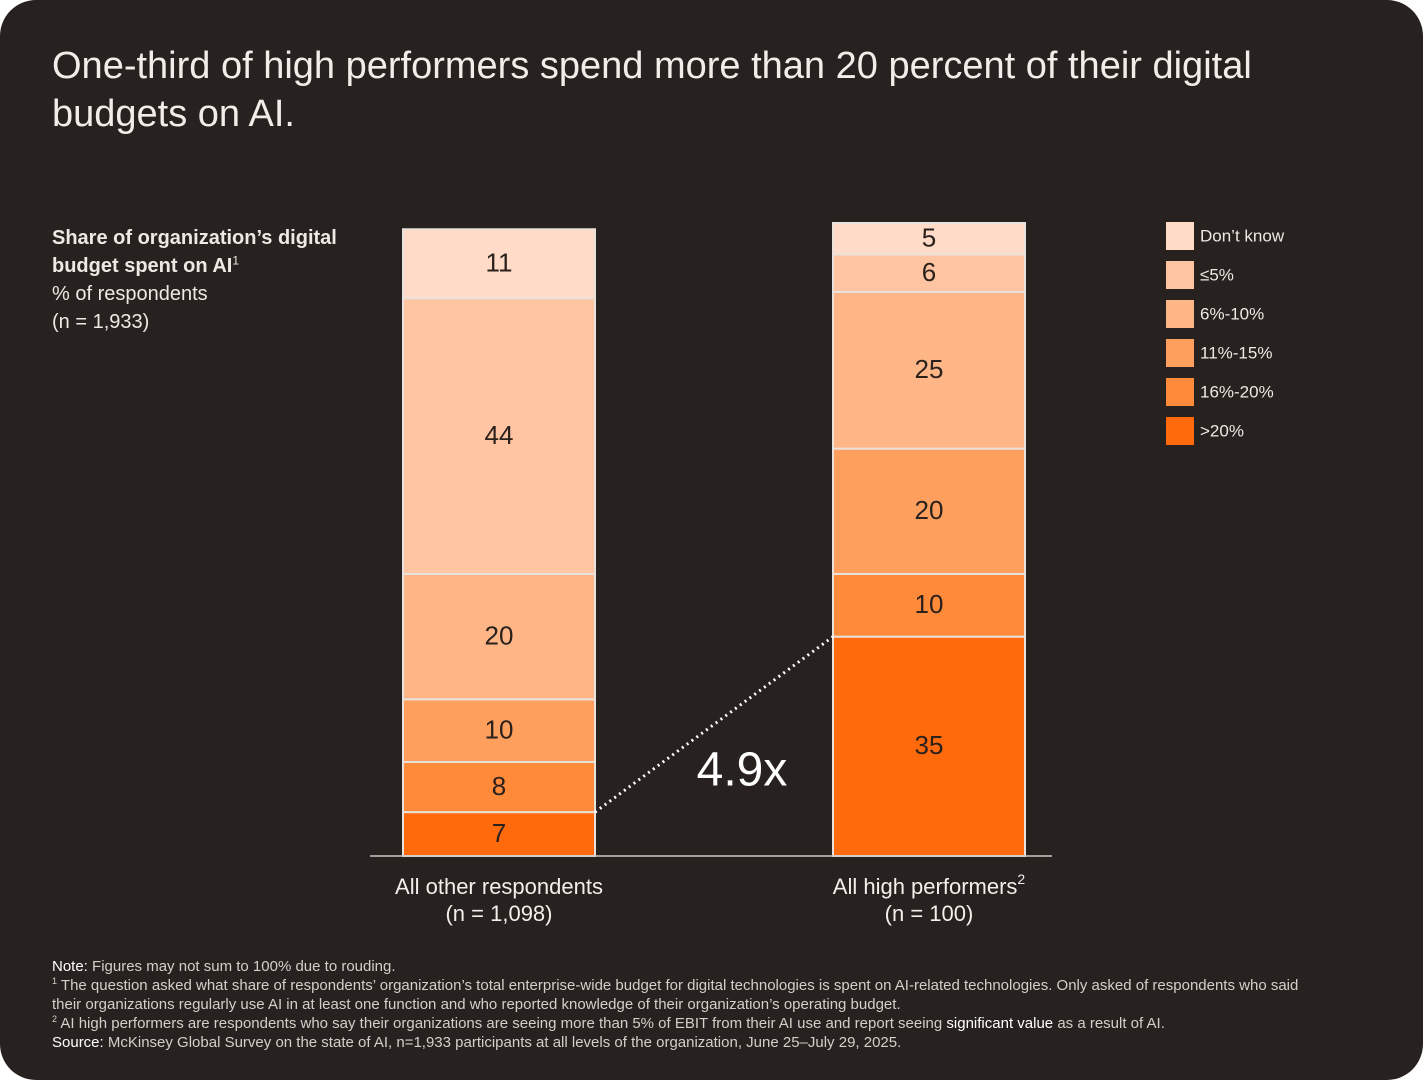 The width and height of the screenshot is (1423, 1080). Describe the element at coordinates (498, 913) in the screenshot. I see `category-note: (n = 1,098)` at that location.